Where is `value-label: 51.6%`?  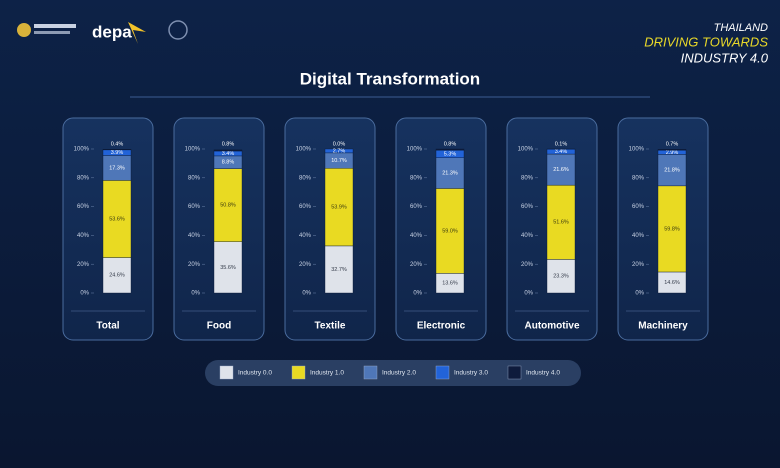
value-label: 51.6% is located at coordinates (561, 223).